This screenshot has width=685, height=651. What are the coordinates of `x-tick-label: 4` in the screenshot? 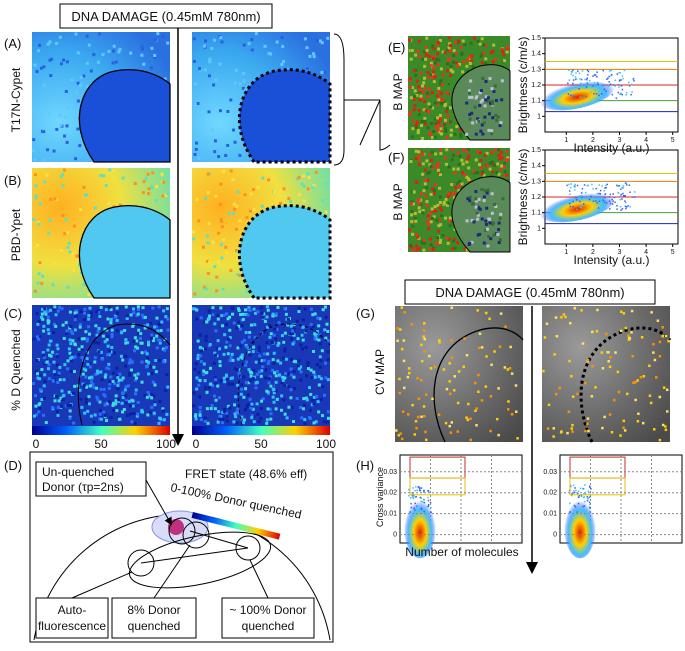 It's located at (646, 140).